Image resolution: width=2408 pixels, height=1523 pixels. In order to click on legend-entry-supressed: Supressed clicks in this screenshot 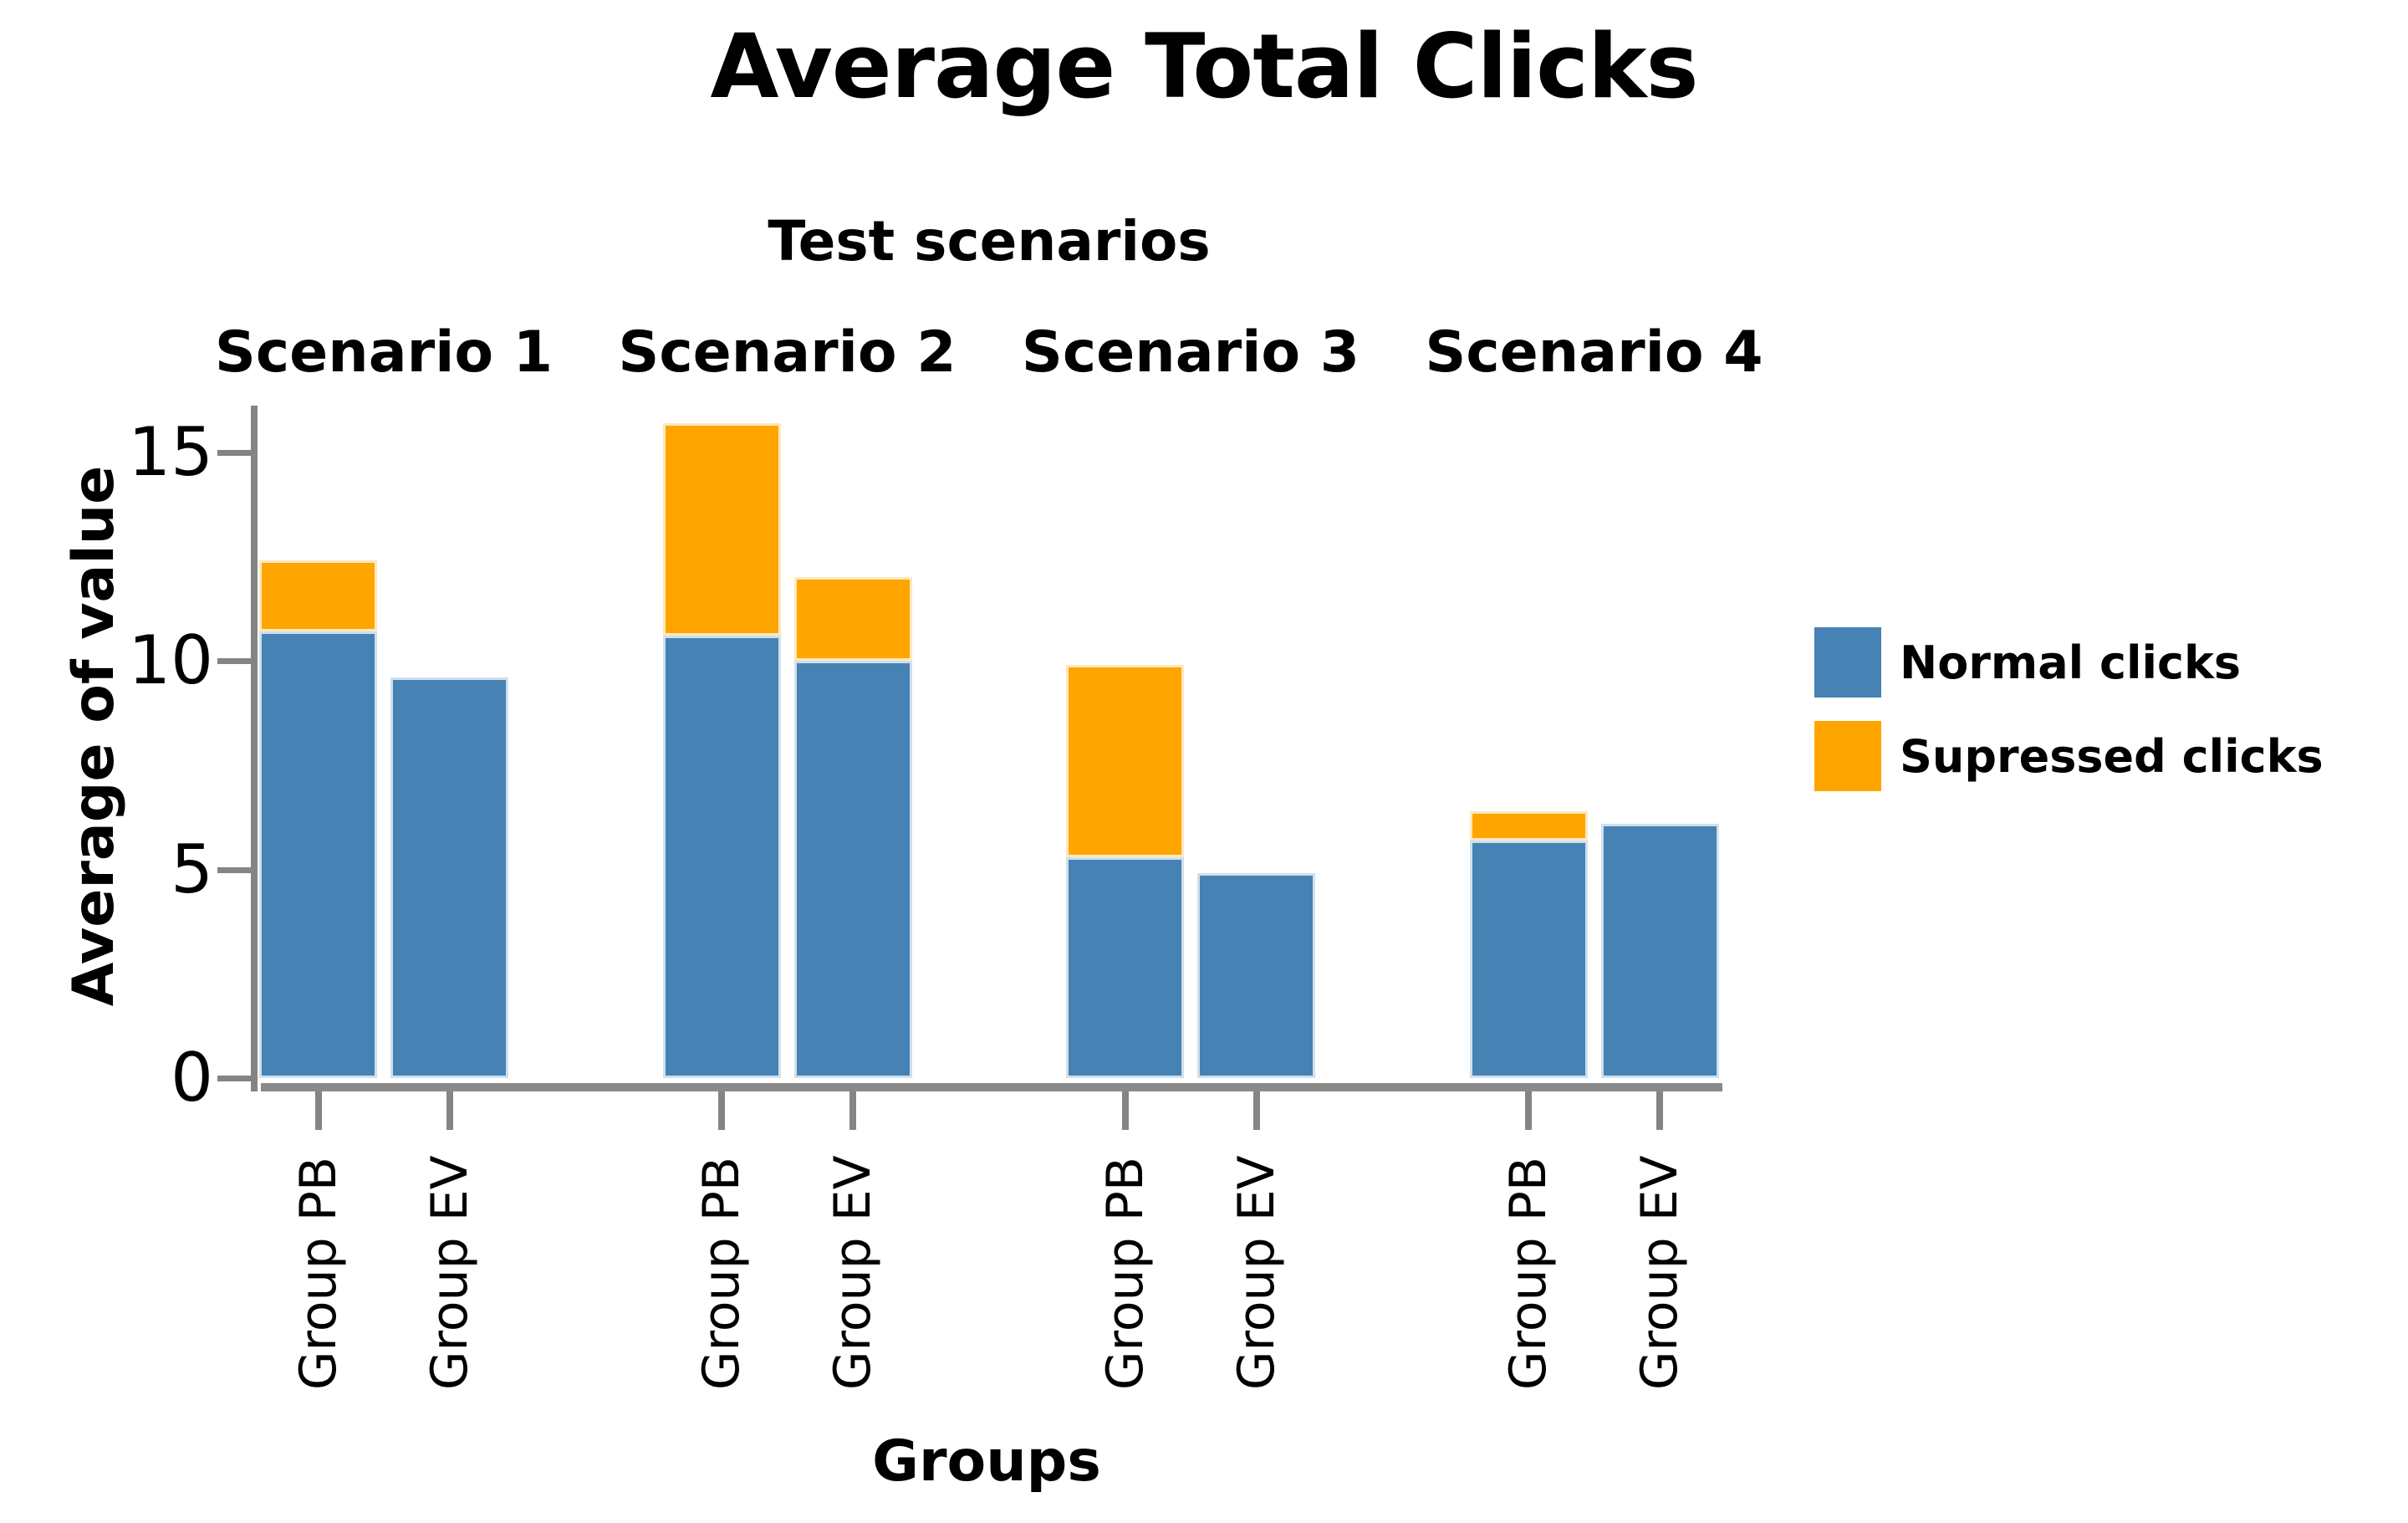, I will do `click(2069, 756)`.